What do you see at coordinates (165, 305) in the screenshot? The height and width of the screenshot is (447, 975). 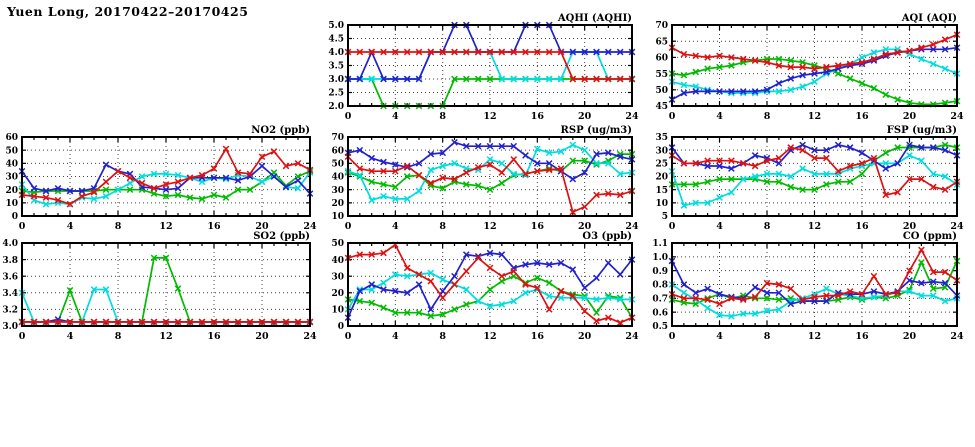 I see `series-line-cyan` at bounding box center [165, 305].